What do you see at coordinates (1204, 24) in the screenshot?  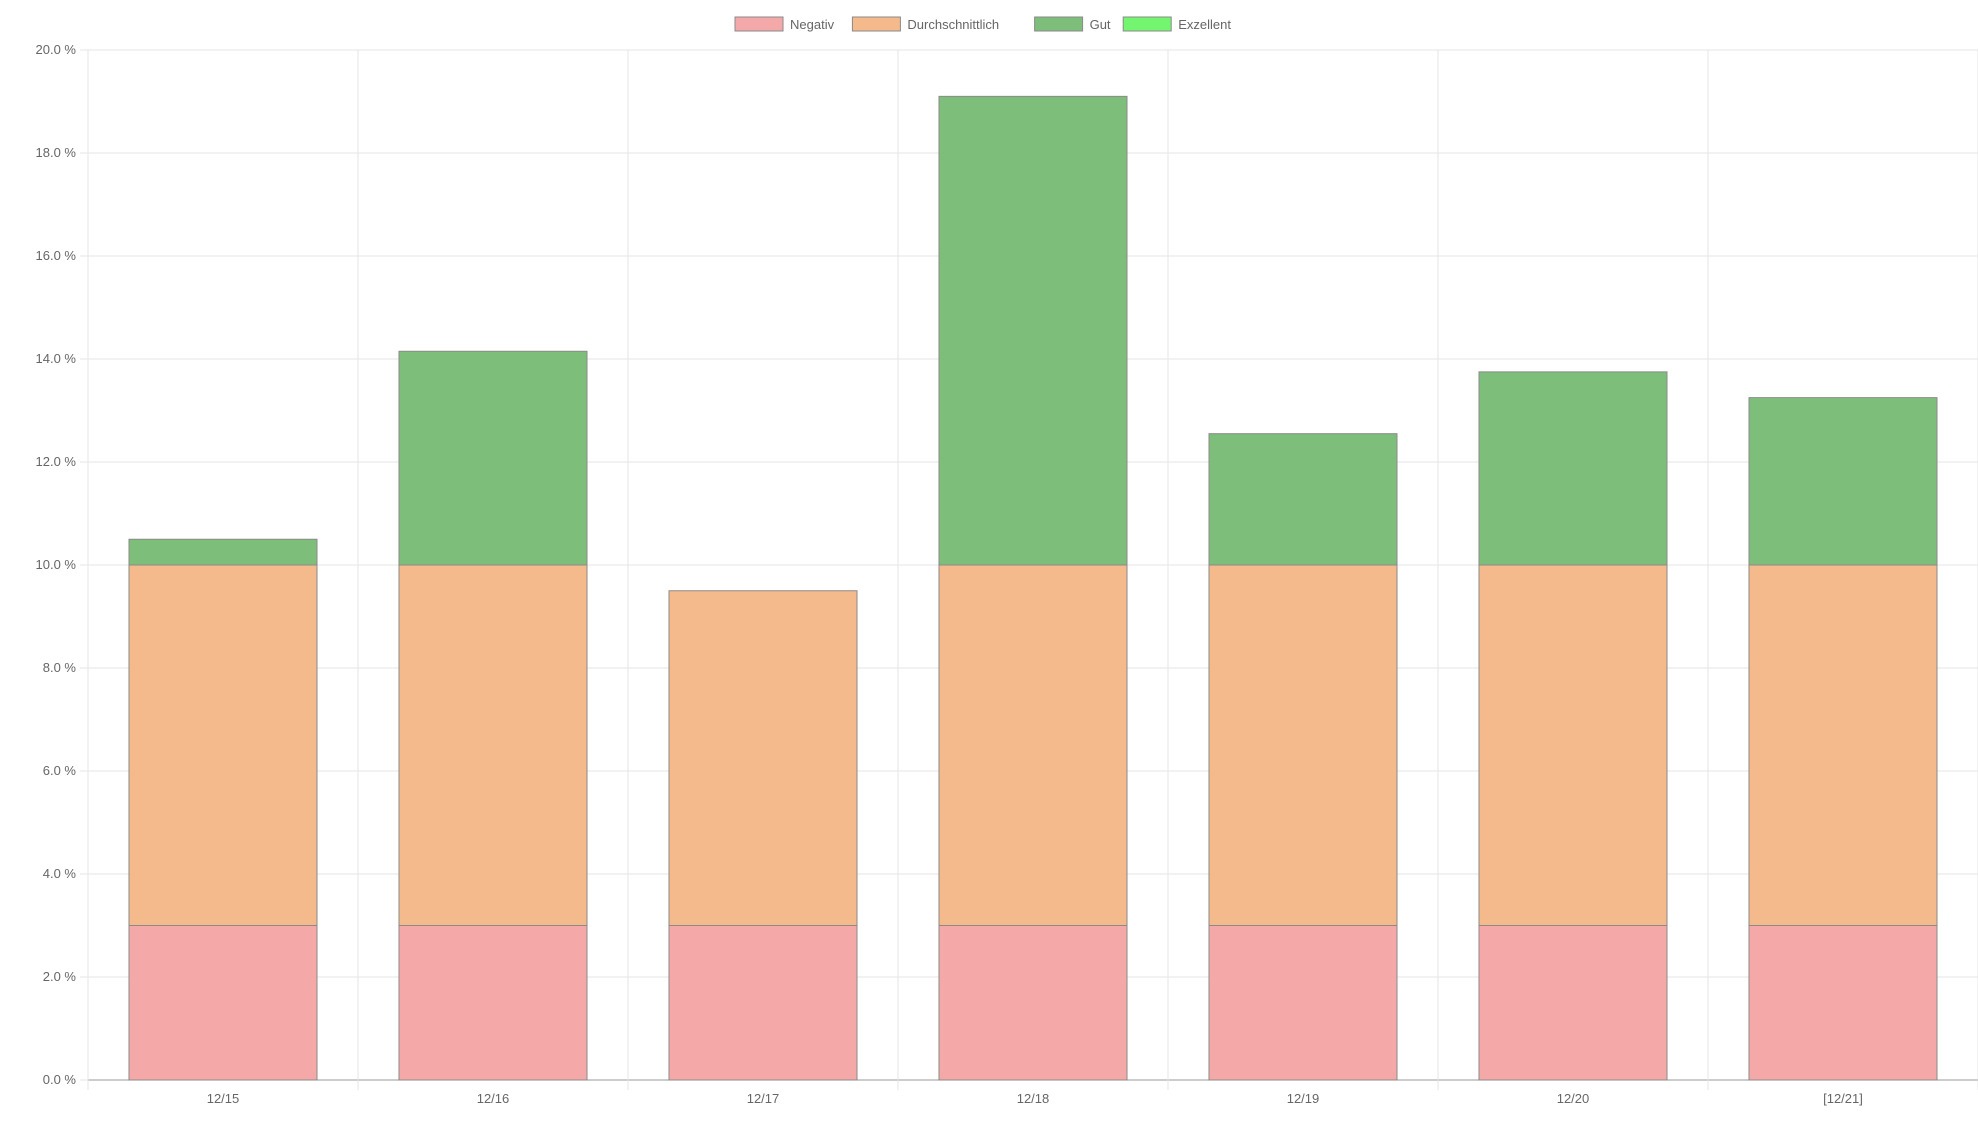 I see `legend-label: Exzellent` at bounding box center [1204, 24].